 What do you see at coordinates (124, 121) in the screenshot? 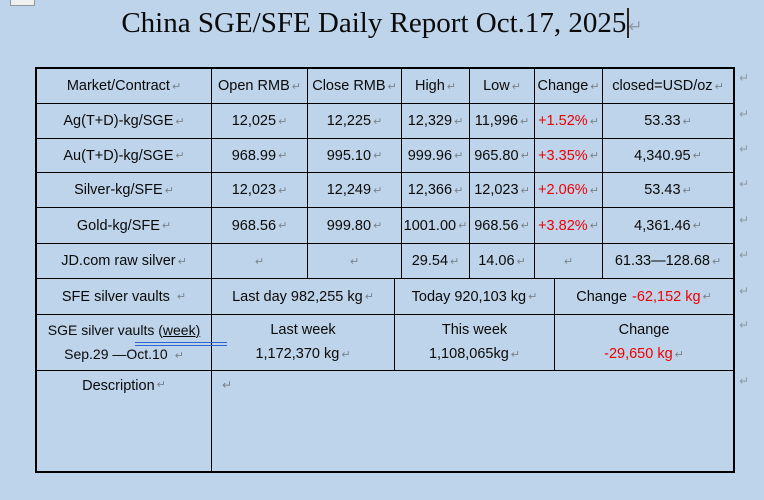
I see `cell-market: Ag(T+D)-kg/SGE ↵` at bounding box center [124, 121].